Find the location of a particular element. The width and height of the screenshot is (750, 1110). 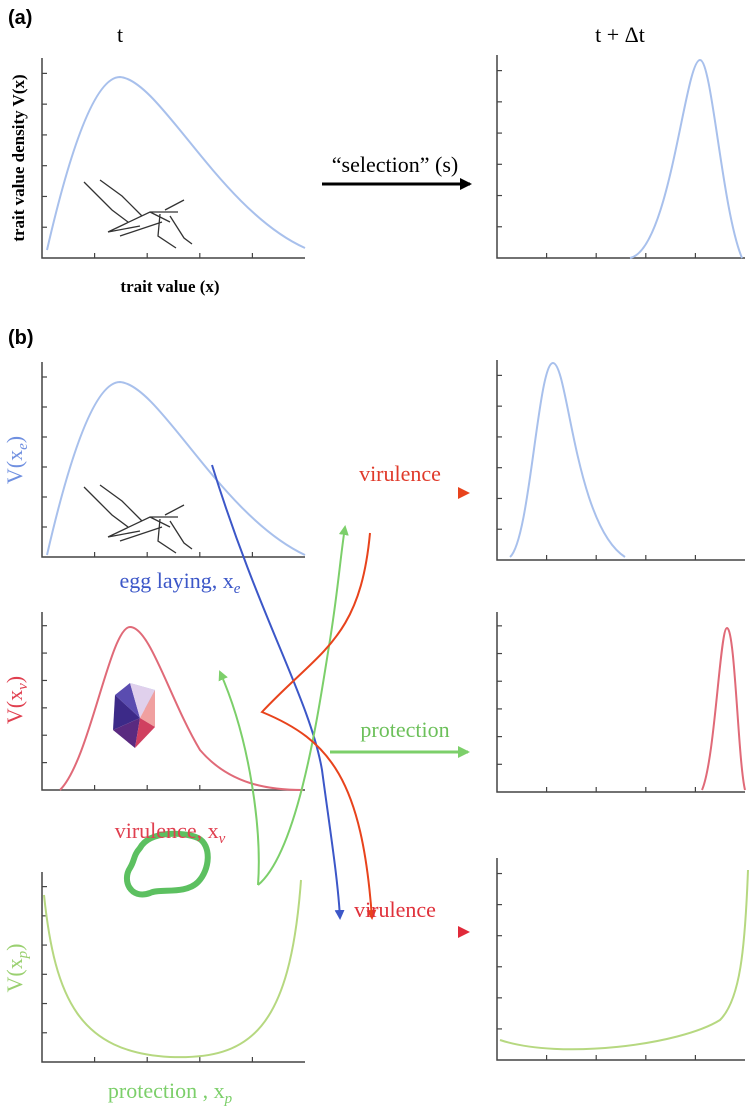

y-axis-label: V(xe) is located at coordinates (16, 460).